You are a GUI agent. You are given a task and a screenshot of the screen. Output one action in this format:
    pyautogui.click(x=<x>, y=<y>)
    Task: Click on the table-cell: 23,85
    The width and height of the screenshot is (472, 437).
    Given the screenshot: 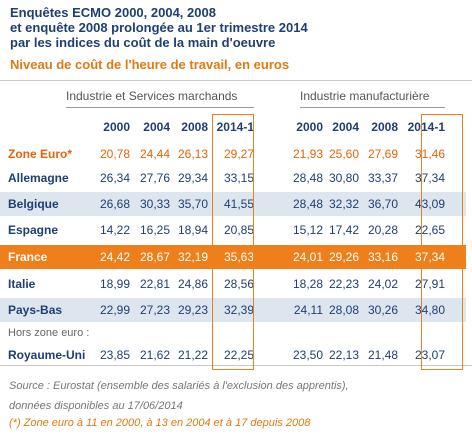 What is the action you would take?
    pyautogui.click(x=114, y=355)
    